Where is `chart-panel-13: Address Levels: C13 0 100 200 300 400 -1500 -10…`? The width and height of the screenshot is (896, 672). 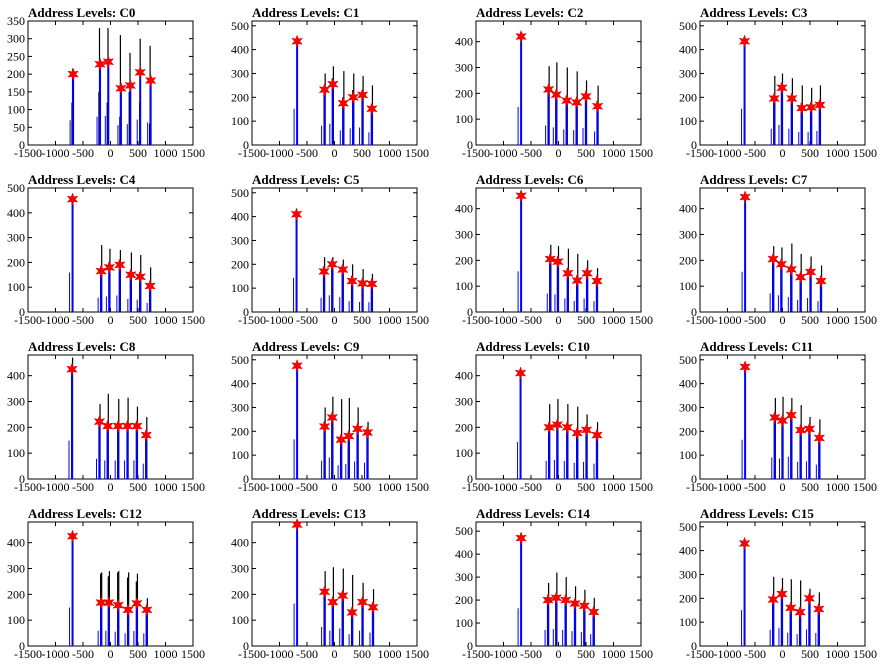
chart-panel-13: Address Levels: C13 0 100 200 300 400 -1500 -10… is located at coordinates (330, 583).